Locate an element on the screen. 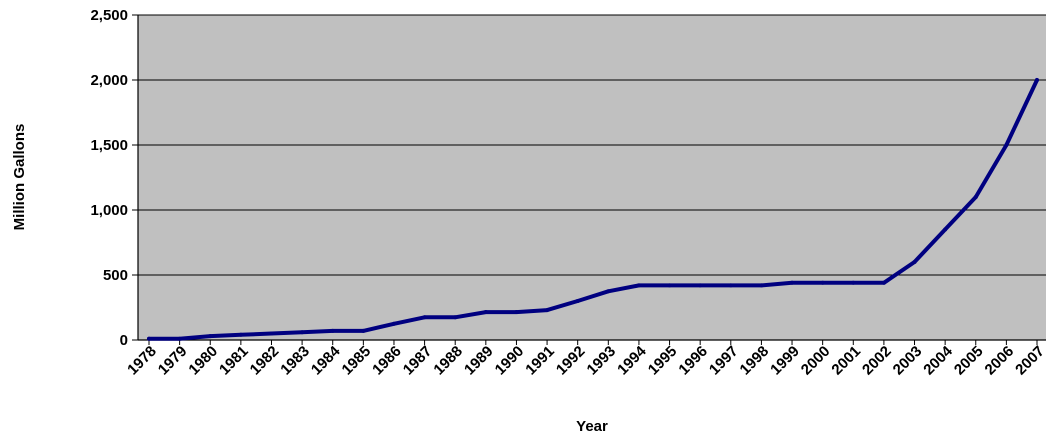 Image resolution: width=1046 pixels, height=435 pixels. y-tick-label: 2,000 is located at coordinates (109, 80).